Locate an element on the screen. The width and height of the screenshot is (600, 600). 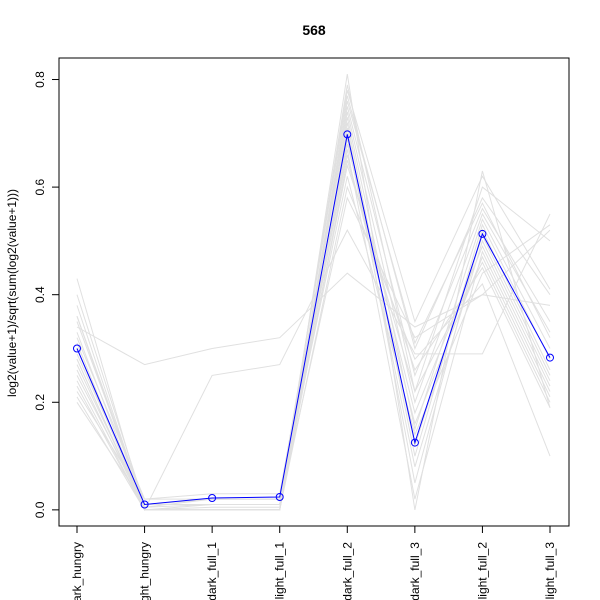
x-tick-label: light_full_1 is located at coordinates (280, 571).